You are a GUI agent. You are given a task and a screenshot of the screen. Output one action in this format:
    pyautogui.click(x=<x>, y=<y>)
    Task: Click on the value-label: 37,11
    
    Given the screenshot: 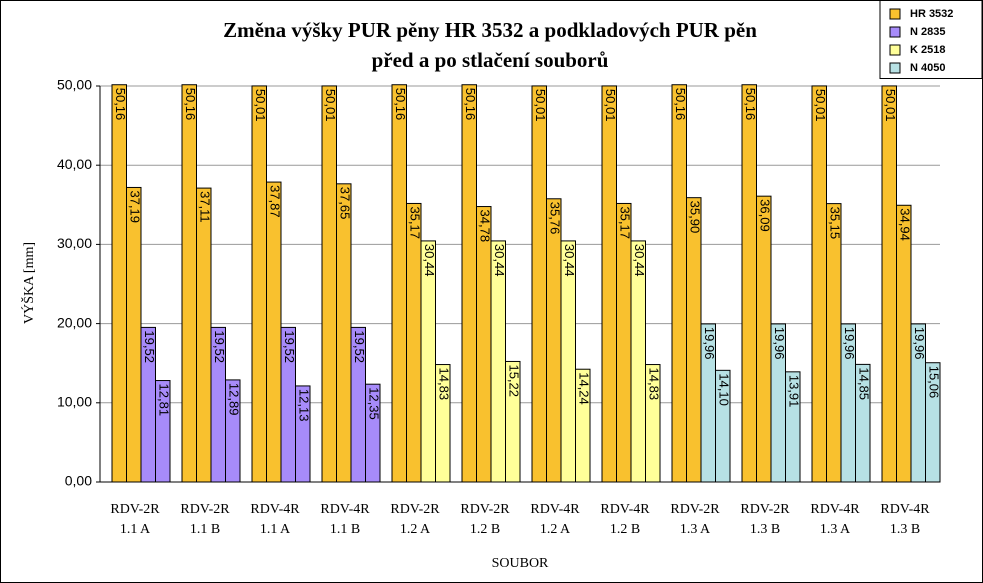 What is the action you would take?
    pyautogui.click(x=204, y=207)
    